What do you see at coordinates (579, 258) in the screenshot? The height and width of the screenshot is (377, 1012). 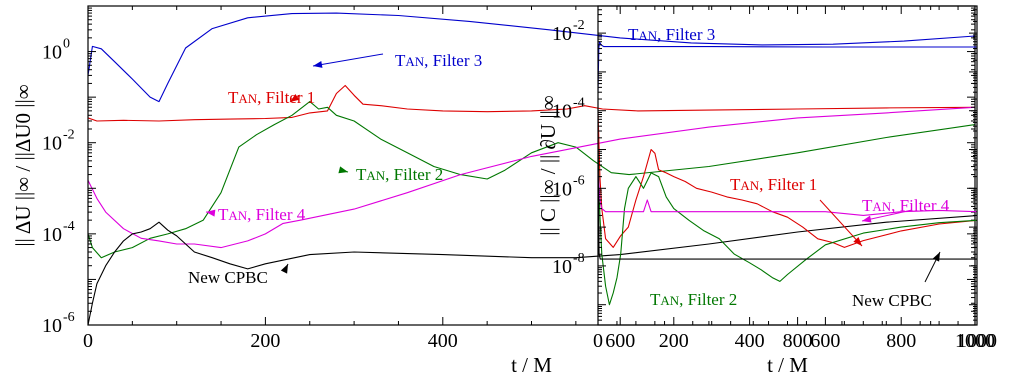 I see `right-y-tick-exponent: -8` at bounding box center [579, 258].